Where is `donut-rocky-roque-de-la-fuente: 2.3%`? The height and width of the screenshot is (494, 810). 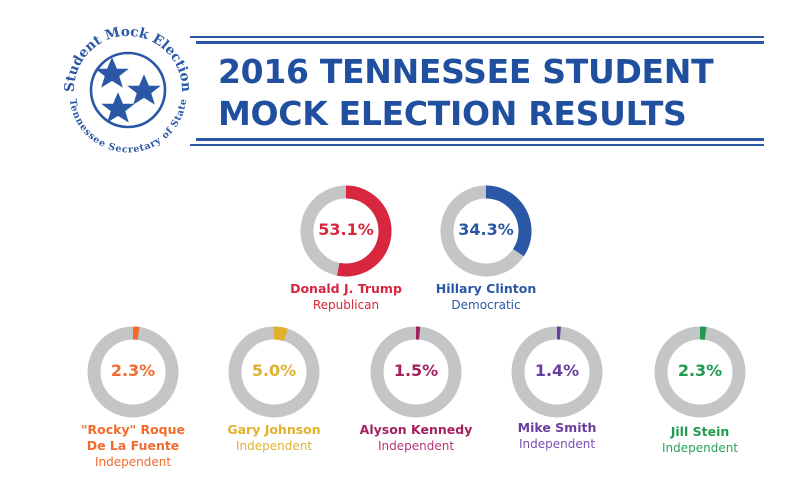 donut-rocky-roque-de-la-fuente: 2.3% is located at coordinates (133, 372).